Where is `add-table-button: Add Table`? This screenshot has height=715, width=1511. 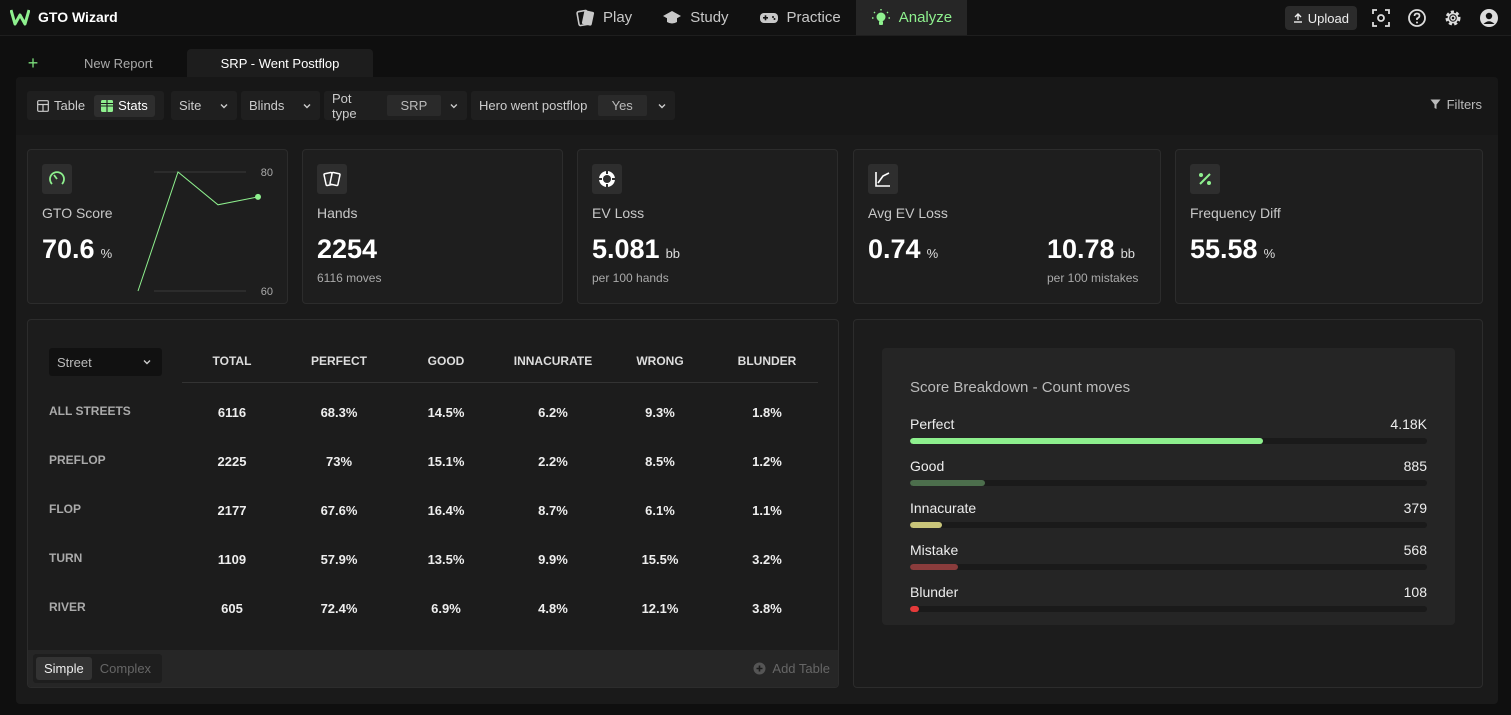 add-table-button: Add Table is located at coordinates (791, 668).